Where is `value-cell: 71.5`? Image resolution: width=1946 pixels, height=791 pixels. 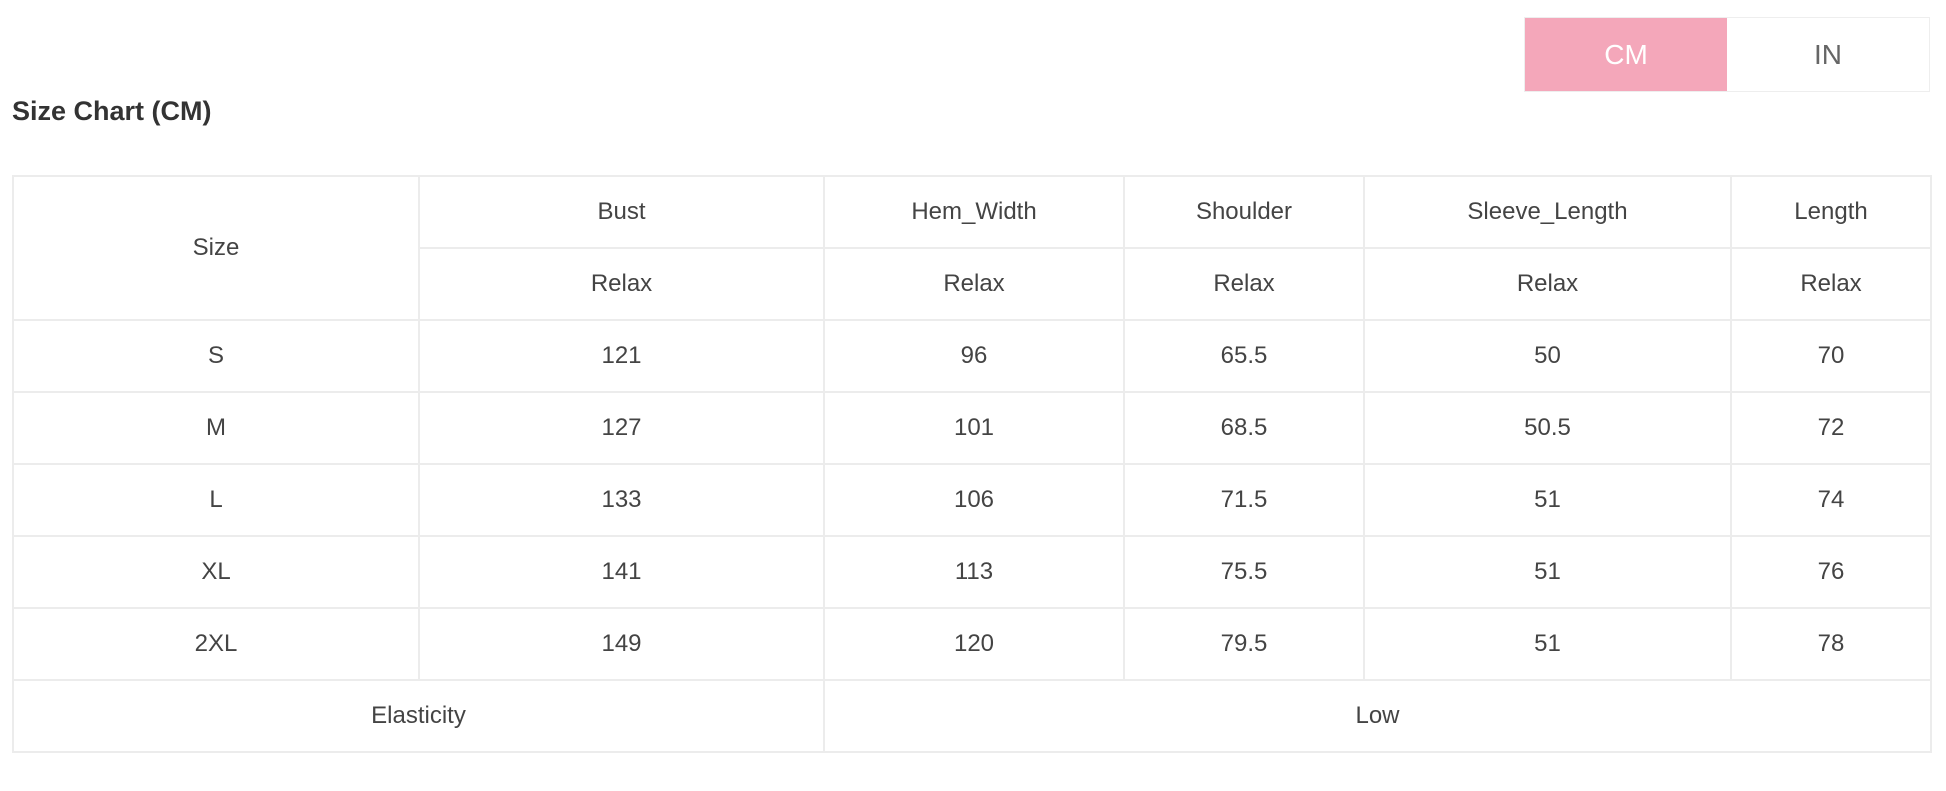
value-cell: 71.5 is located at coordinates (1244, 500).